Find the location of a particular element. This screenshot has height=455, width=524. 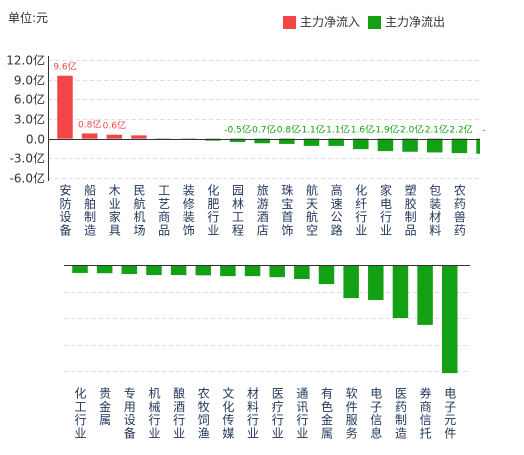

bar-value-label: -2.2亿 is located at coordinates (459, 130).